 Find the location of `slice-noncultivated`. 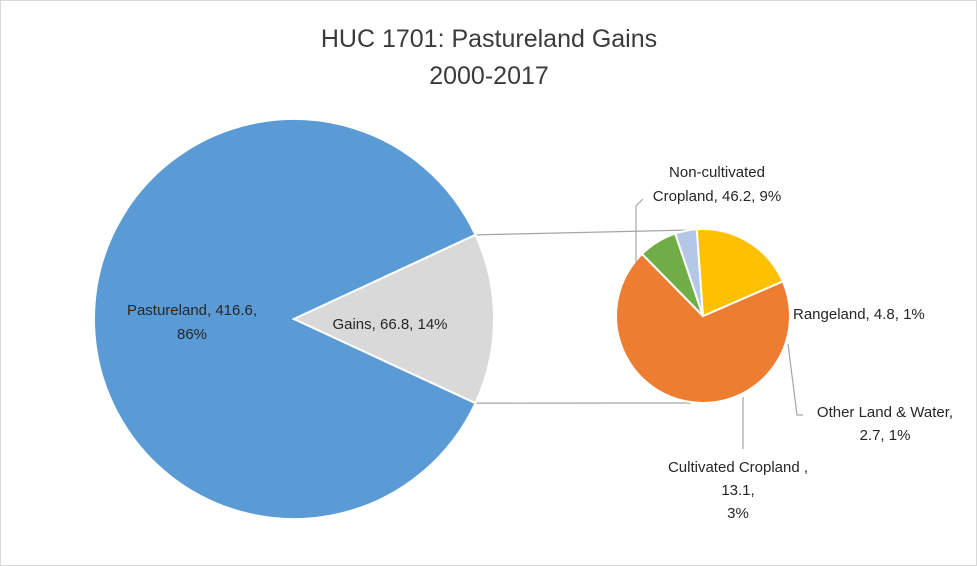

slice-noncultivated is located at coordinates (703, 328).